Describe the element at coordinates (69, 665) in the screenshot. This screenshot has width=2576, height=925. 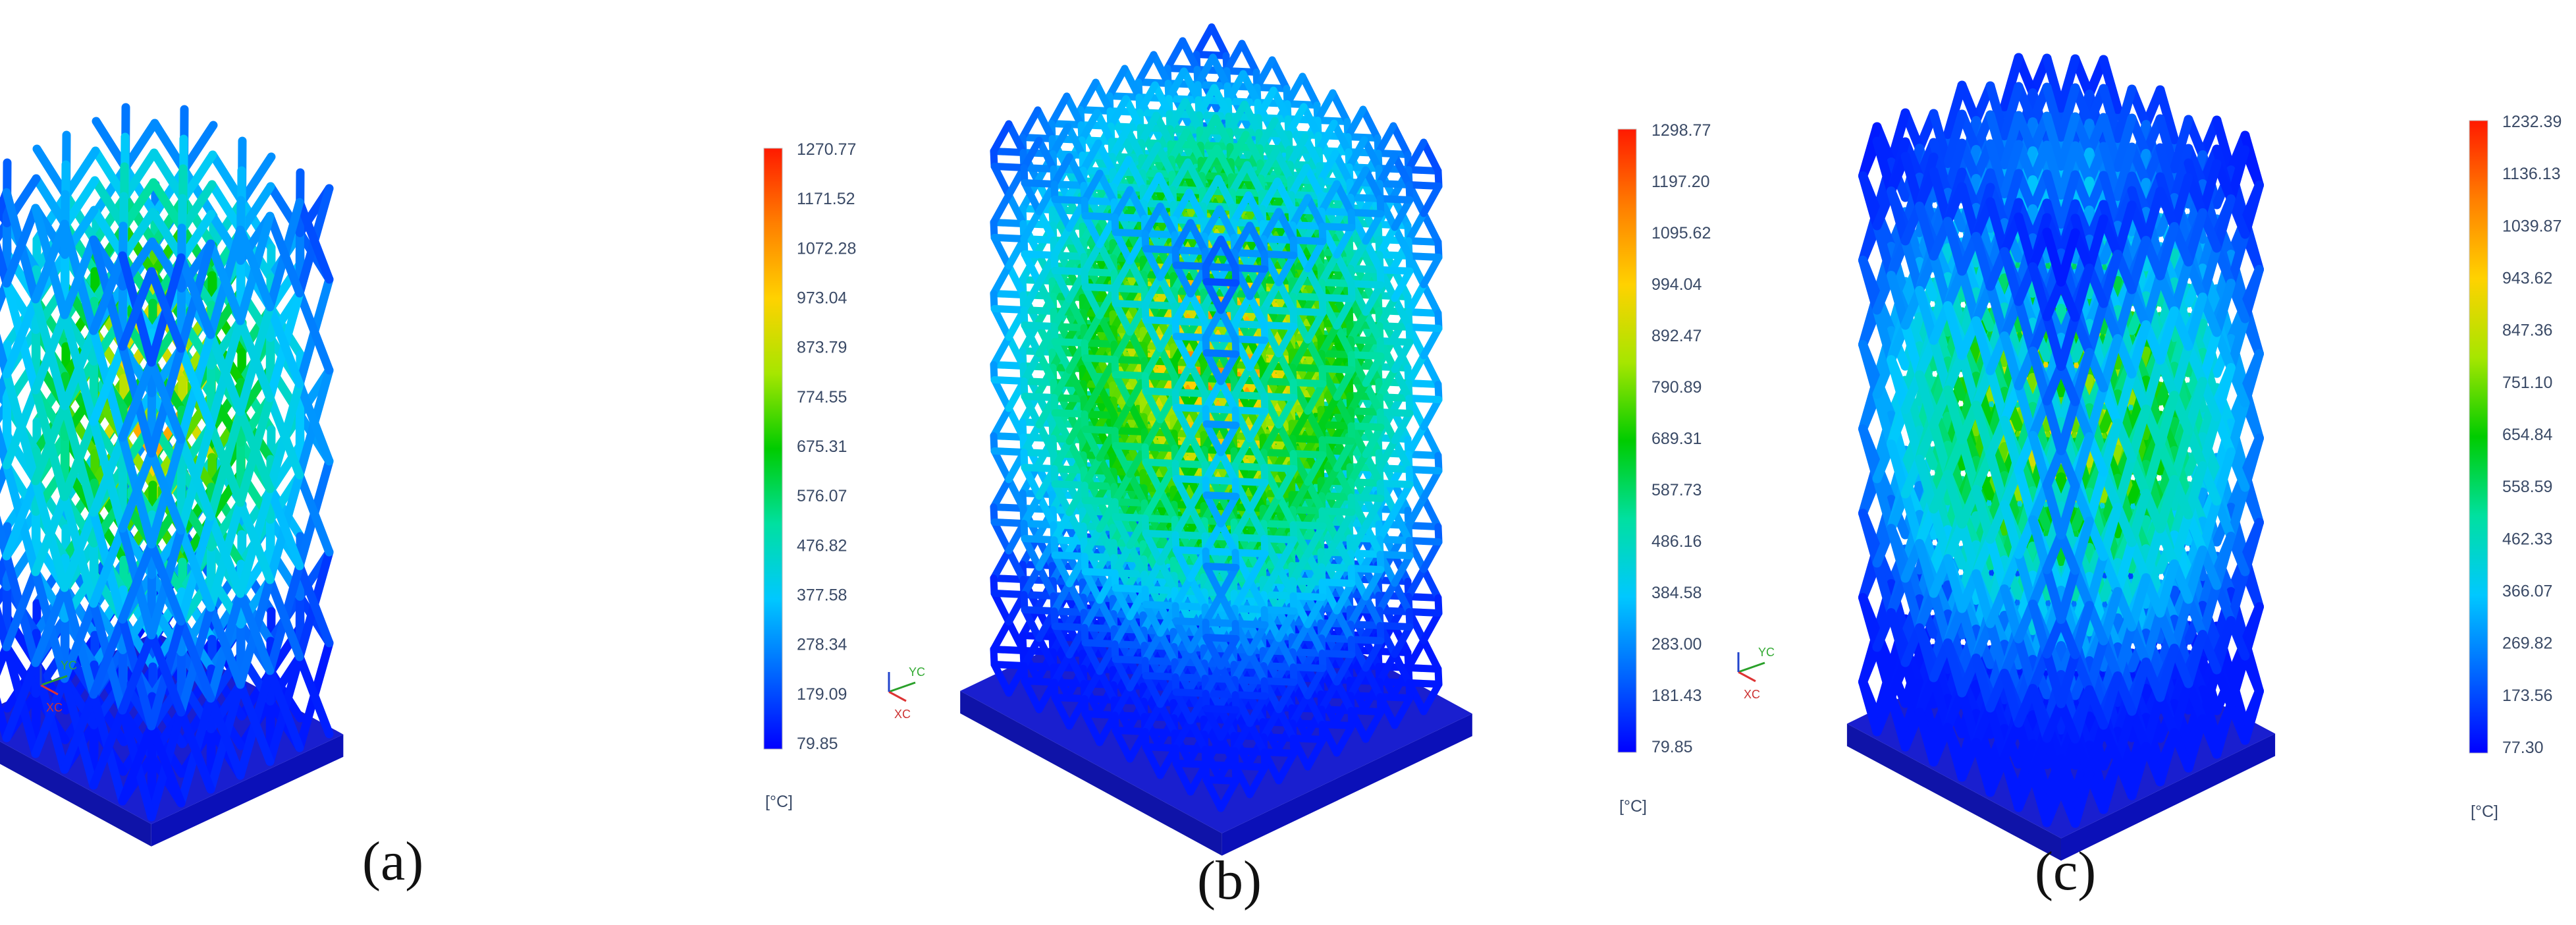
I see `axis-y-label: YC` at that location.